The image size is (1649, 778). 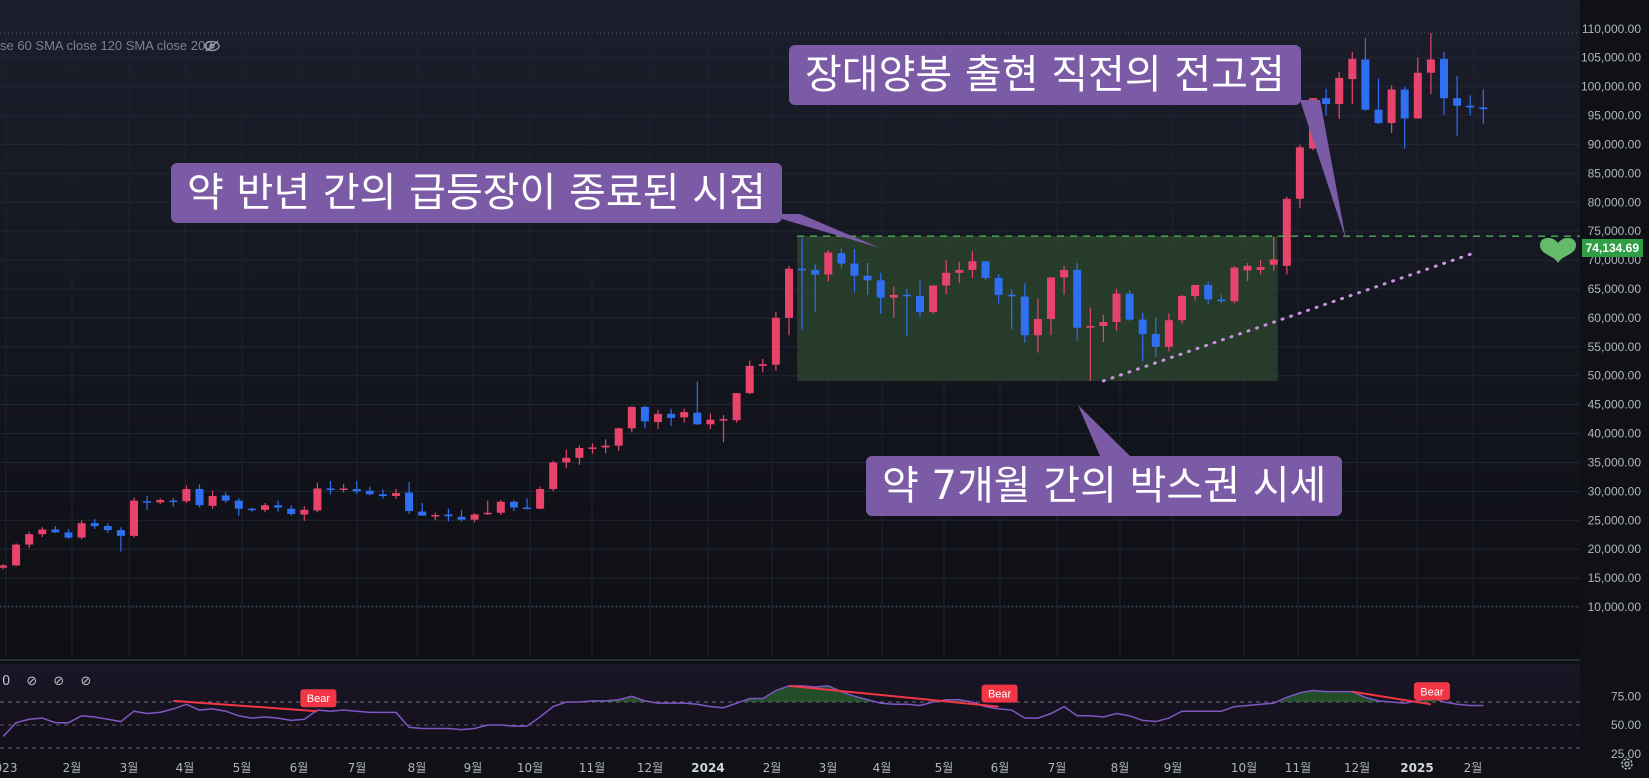 What do you see at coordinates (1416, 768) in the screenshot?
I see `time-tick-label: 2025` at bounding box center [1416, 768].